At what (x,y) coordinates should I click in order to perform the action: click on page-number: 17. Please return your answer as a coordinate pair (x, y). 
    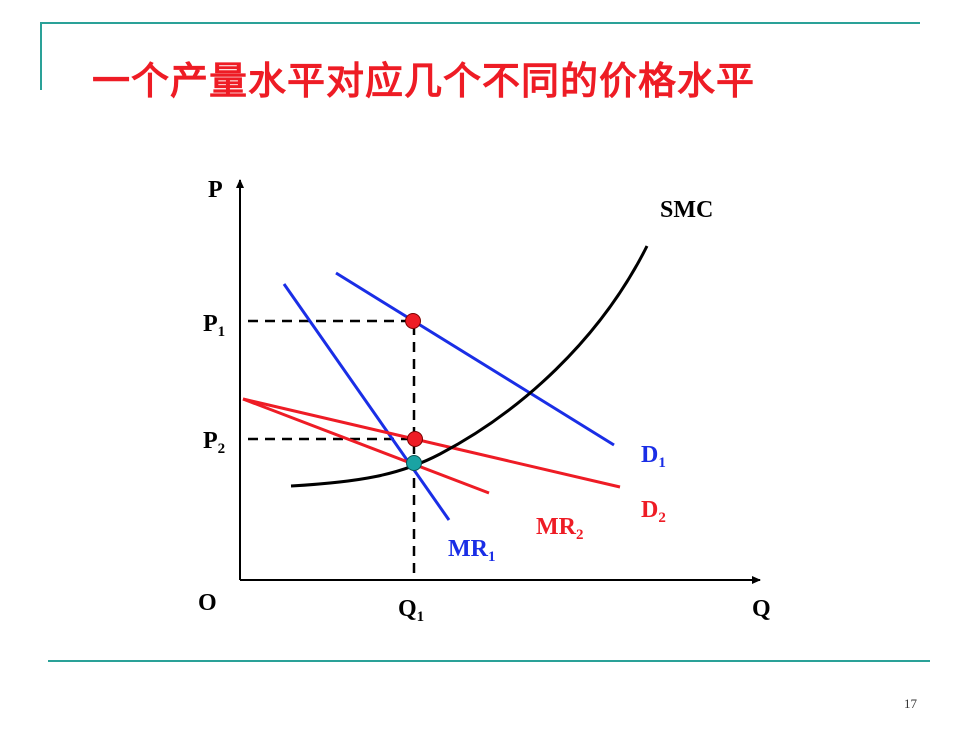
    Looking at the image, I should click on (910, 703).